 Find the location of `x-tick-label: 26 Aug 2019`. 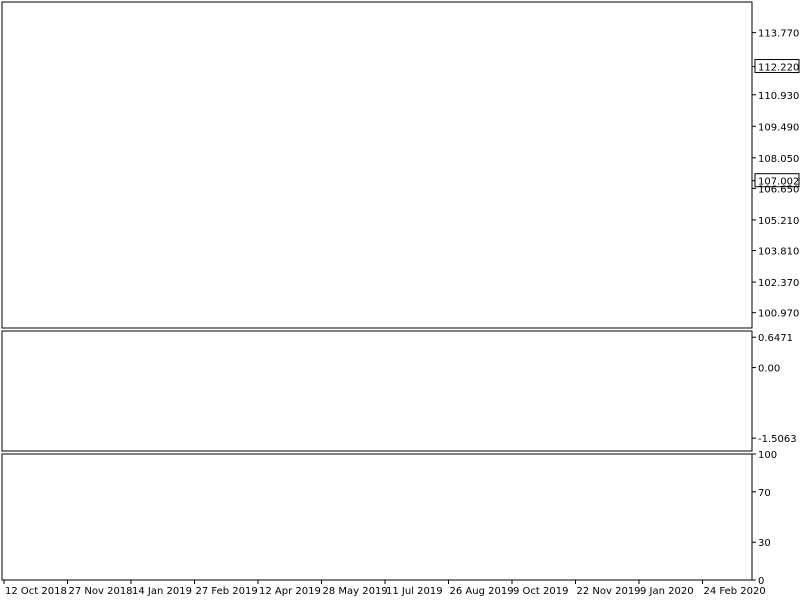

x-tick-label: 26 Aug 2019 is located at coordinates (482, 591).